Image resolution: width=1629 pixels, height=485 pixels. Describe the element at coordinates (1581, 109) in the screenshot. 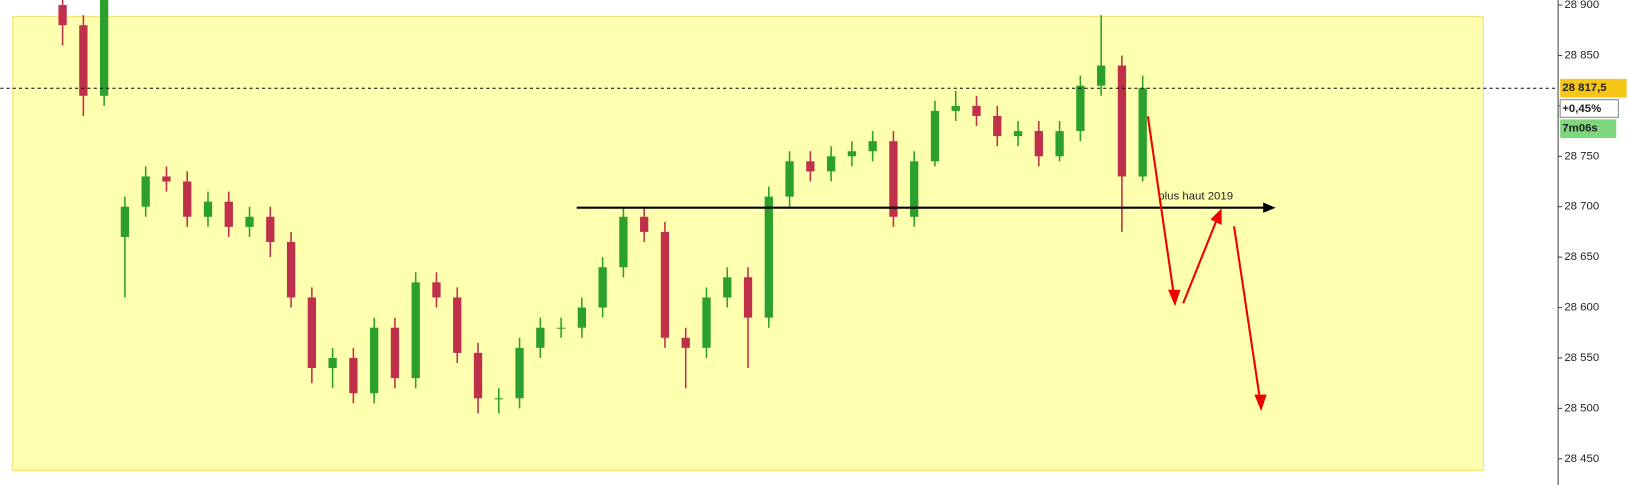

I see `change-label: +0,45%` at that location.